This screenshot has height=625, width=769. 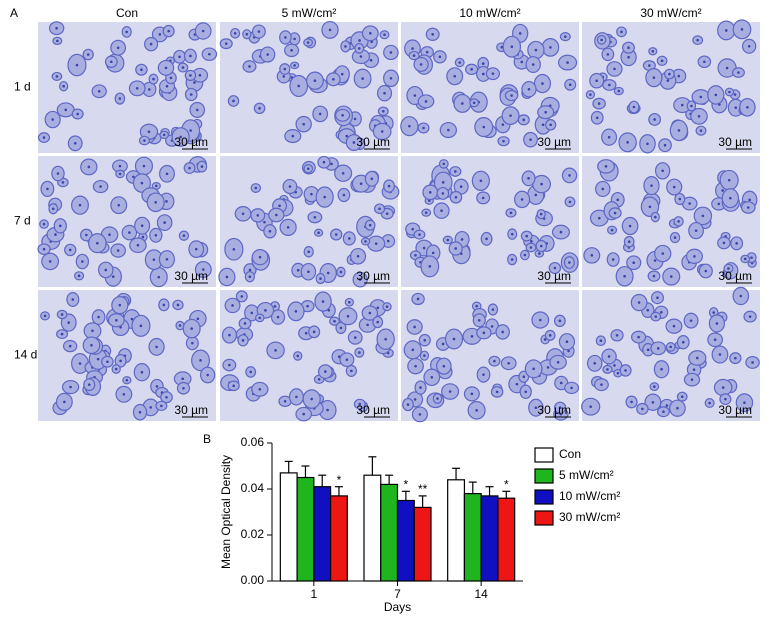 I want to click on column-header: 10 mW/cm², so click(x=489, y=13).